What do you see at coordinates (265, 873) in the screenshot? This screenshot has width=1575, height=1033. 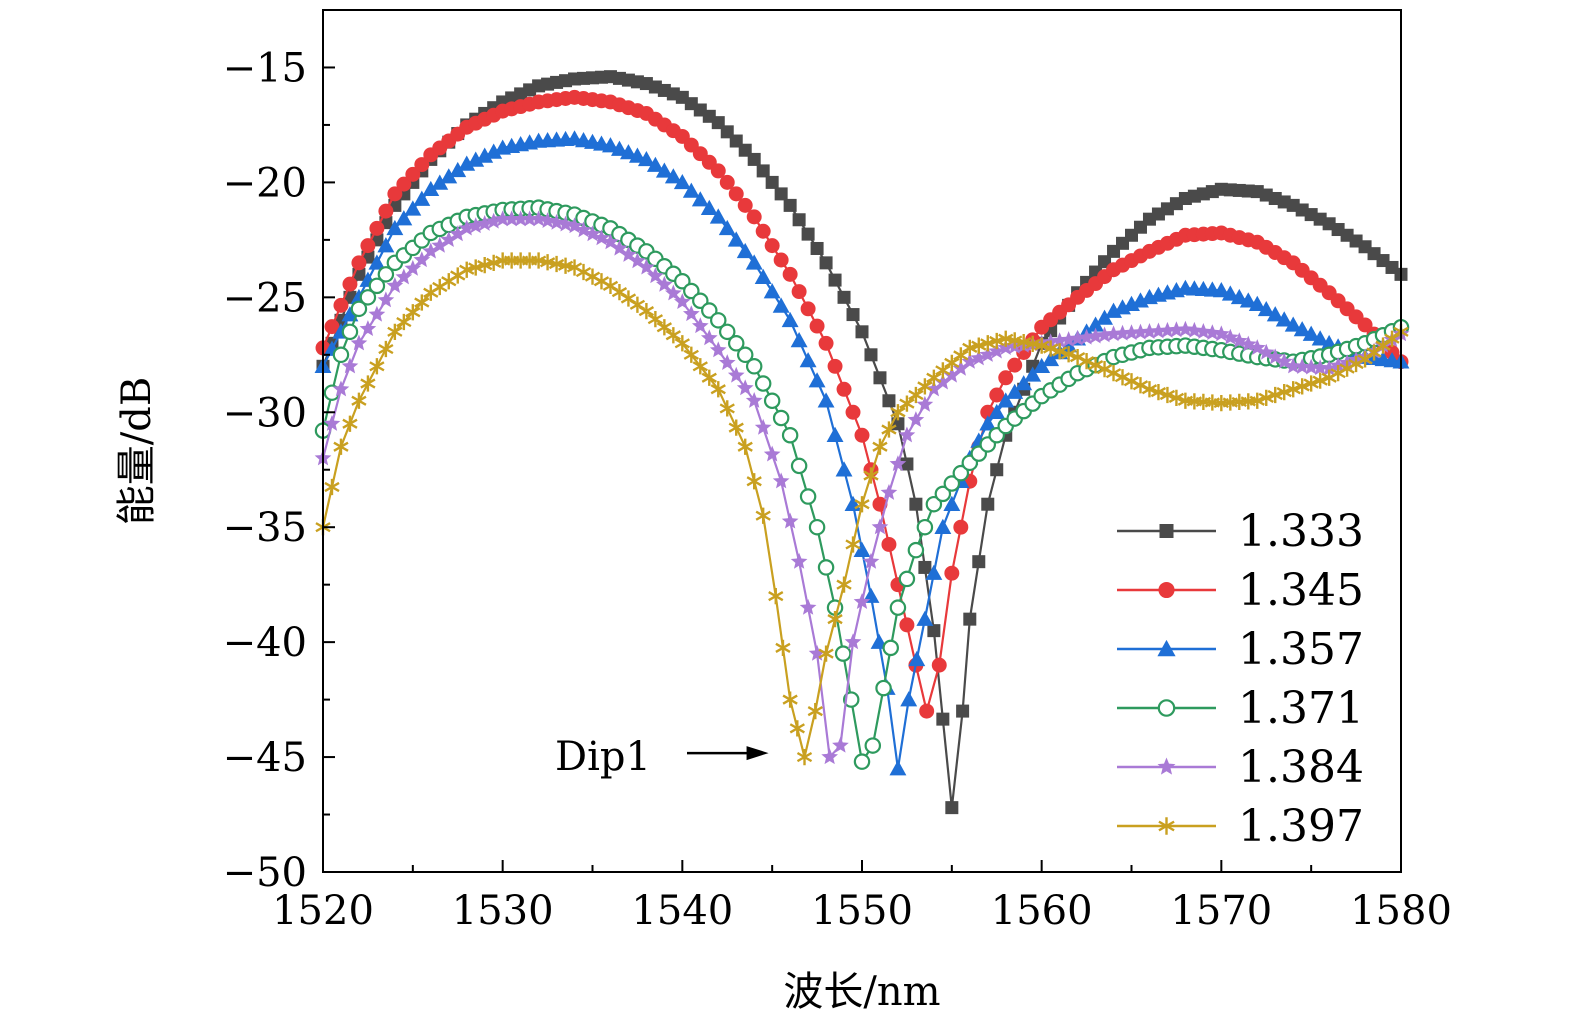 I see `y-tick-label: −50` at bounding box center [265, 873].